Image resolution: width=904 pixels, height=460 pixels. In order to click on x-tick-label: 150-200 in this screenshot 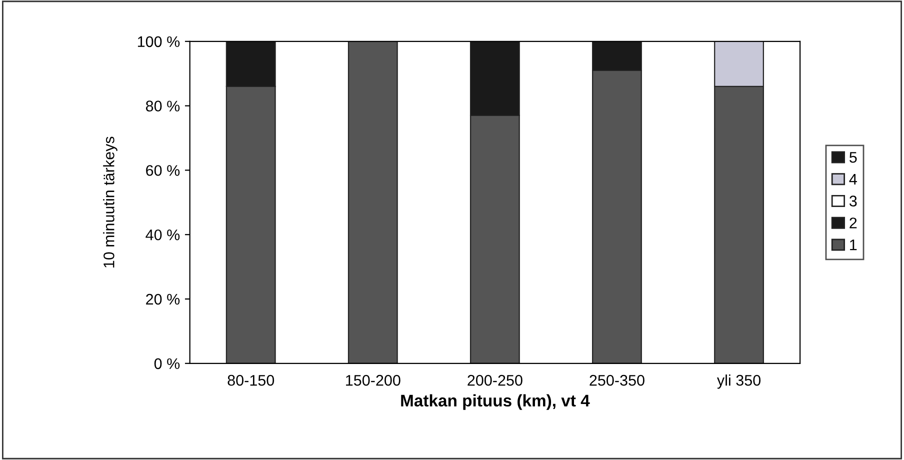, I will do `click(373, 380)`.